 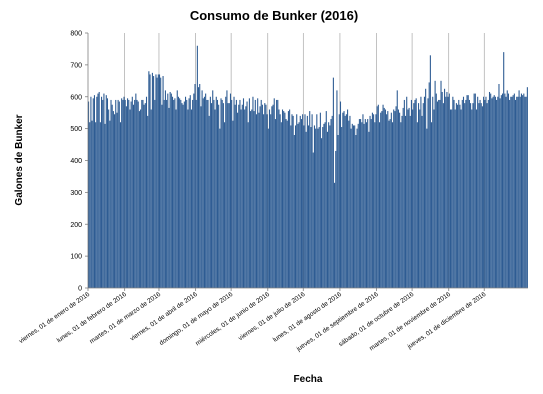 I want to click on y-tick-label: 400, so click(x=76, y=161).